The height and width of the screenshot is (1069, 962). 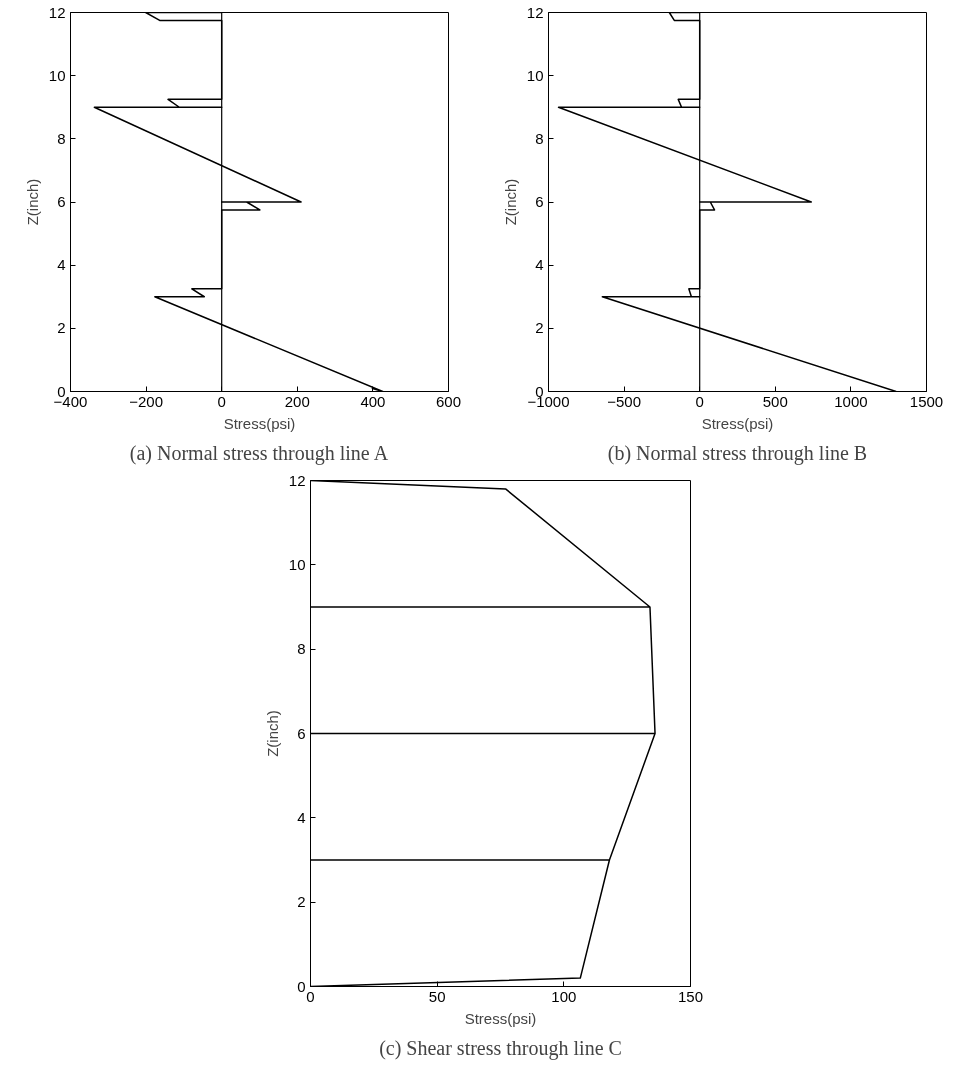 What do you see at coordinates (690, 996) in the screenshot?
I see `x-tick-label: 150` at bounding box center [690, 996].